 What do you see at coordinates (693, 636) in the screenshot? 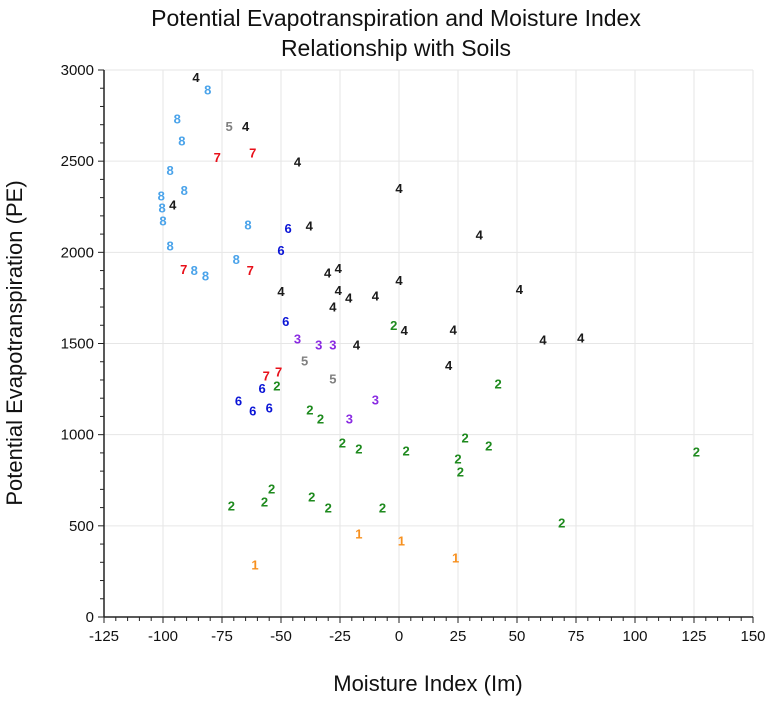
I see `x-tick-label: 125` at bounding box center [693, 636].